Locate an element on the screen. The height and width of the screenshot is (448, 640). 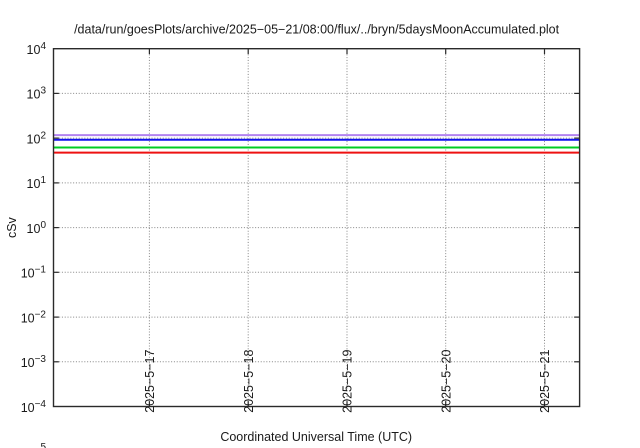
svg-text: 2025−5−20 is located at coordinates (446, 380).